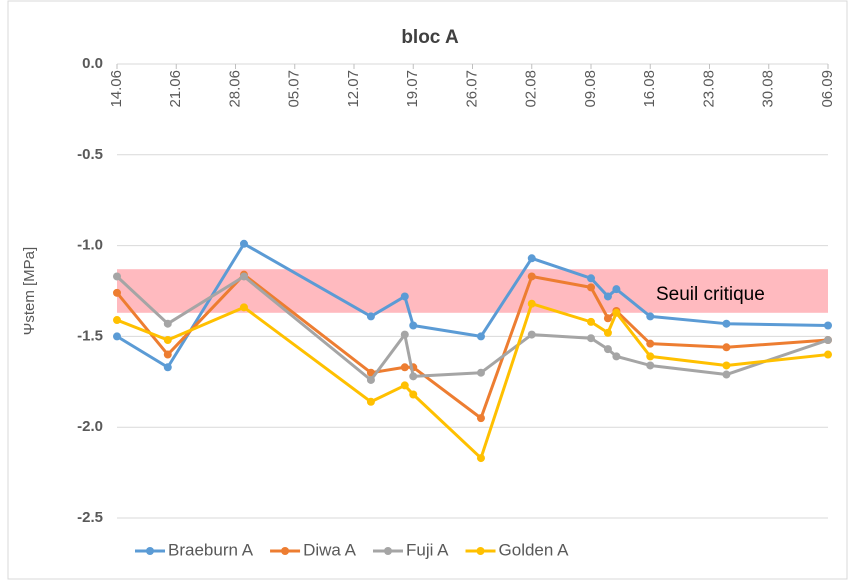 This screenshot has height=580, width=856. I want to click on x-tick-label: 05.07, so click(294, 89).